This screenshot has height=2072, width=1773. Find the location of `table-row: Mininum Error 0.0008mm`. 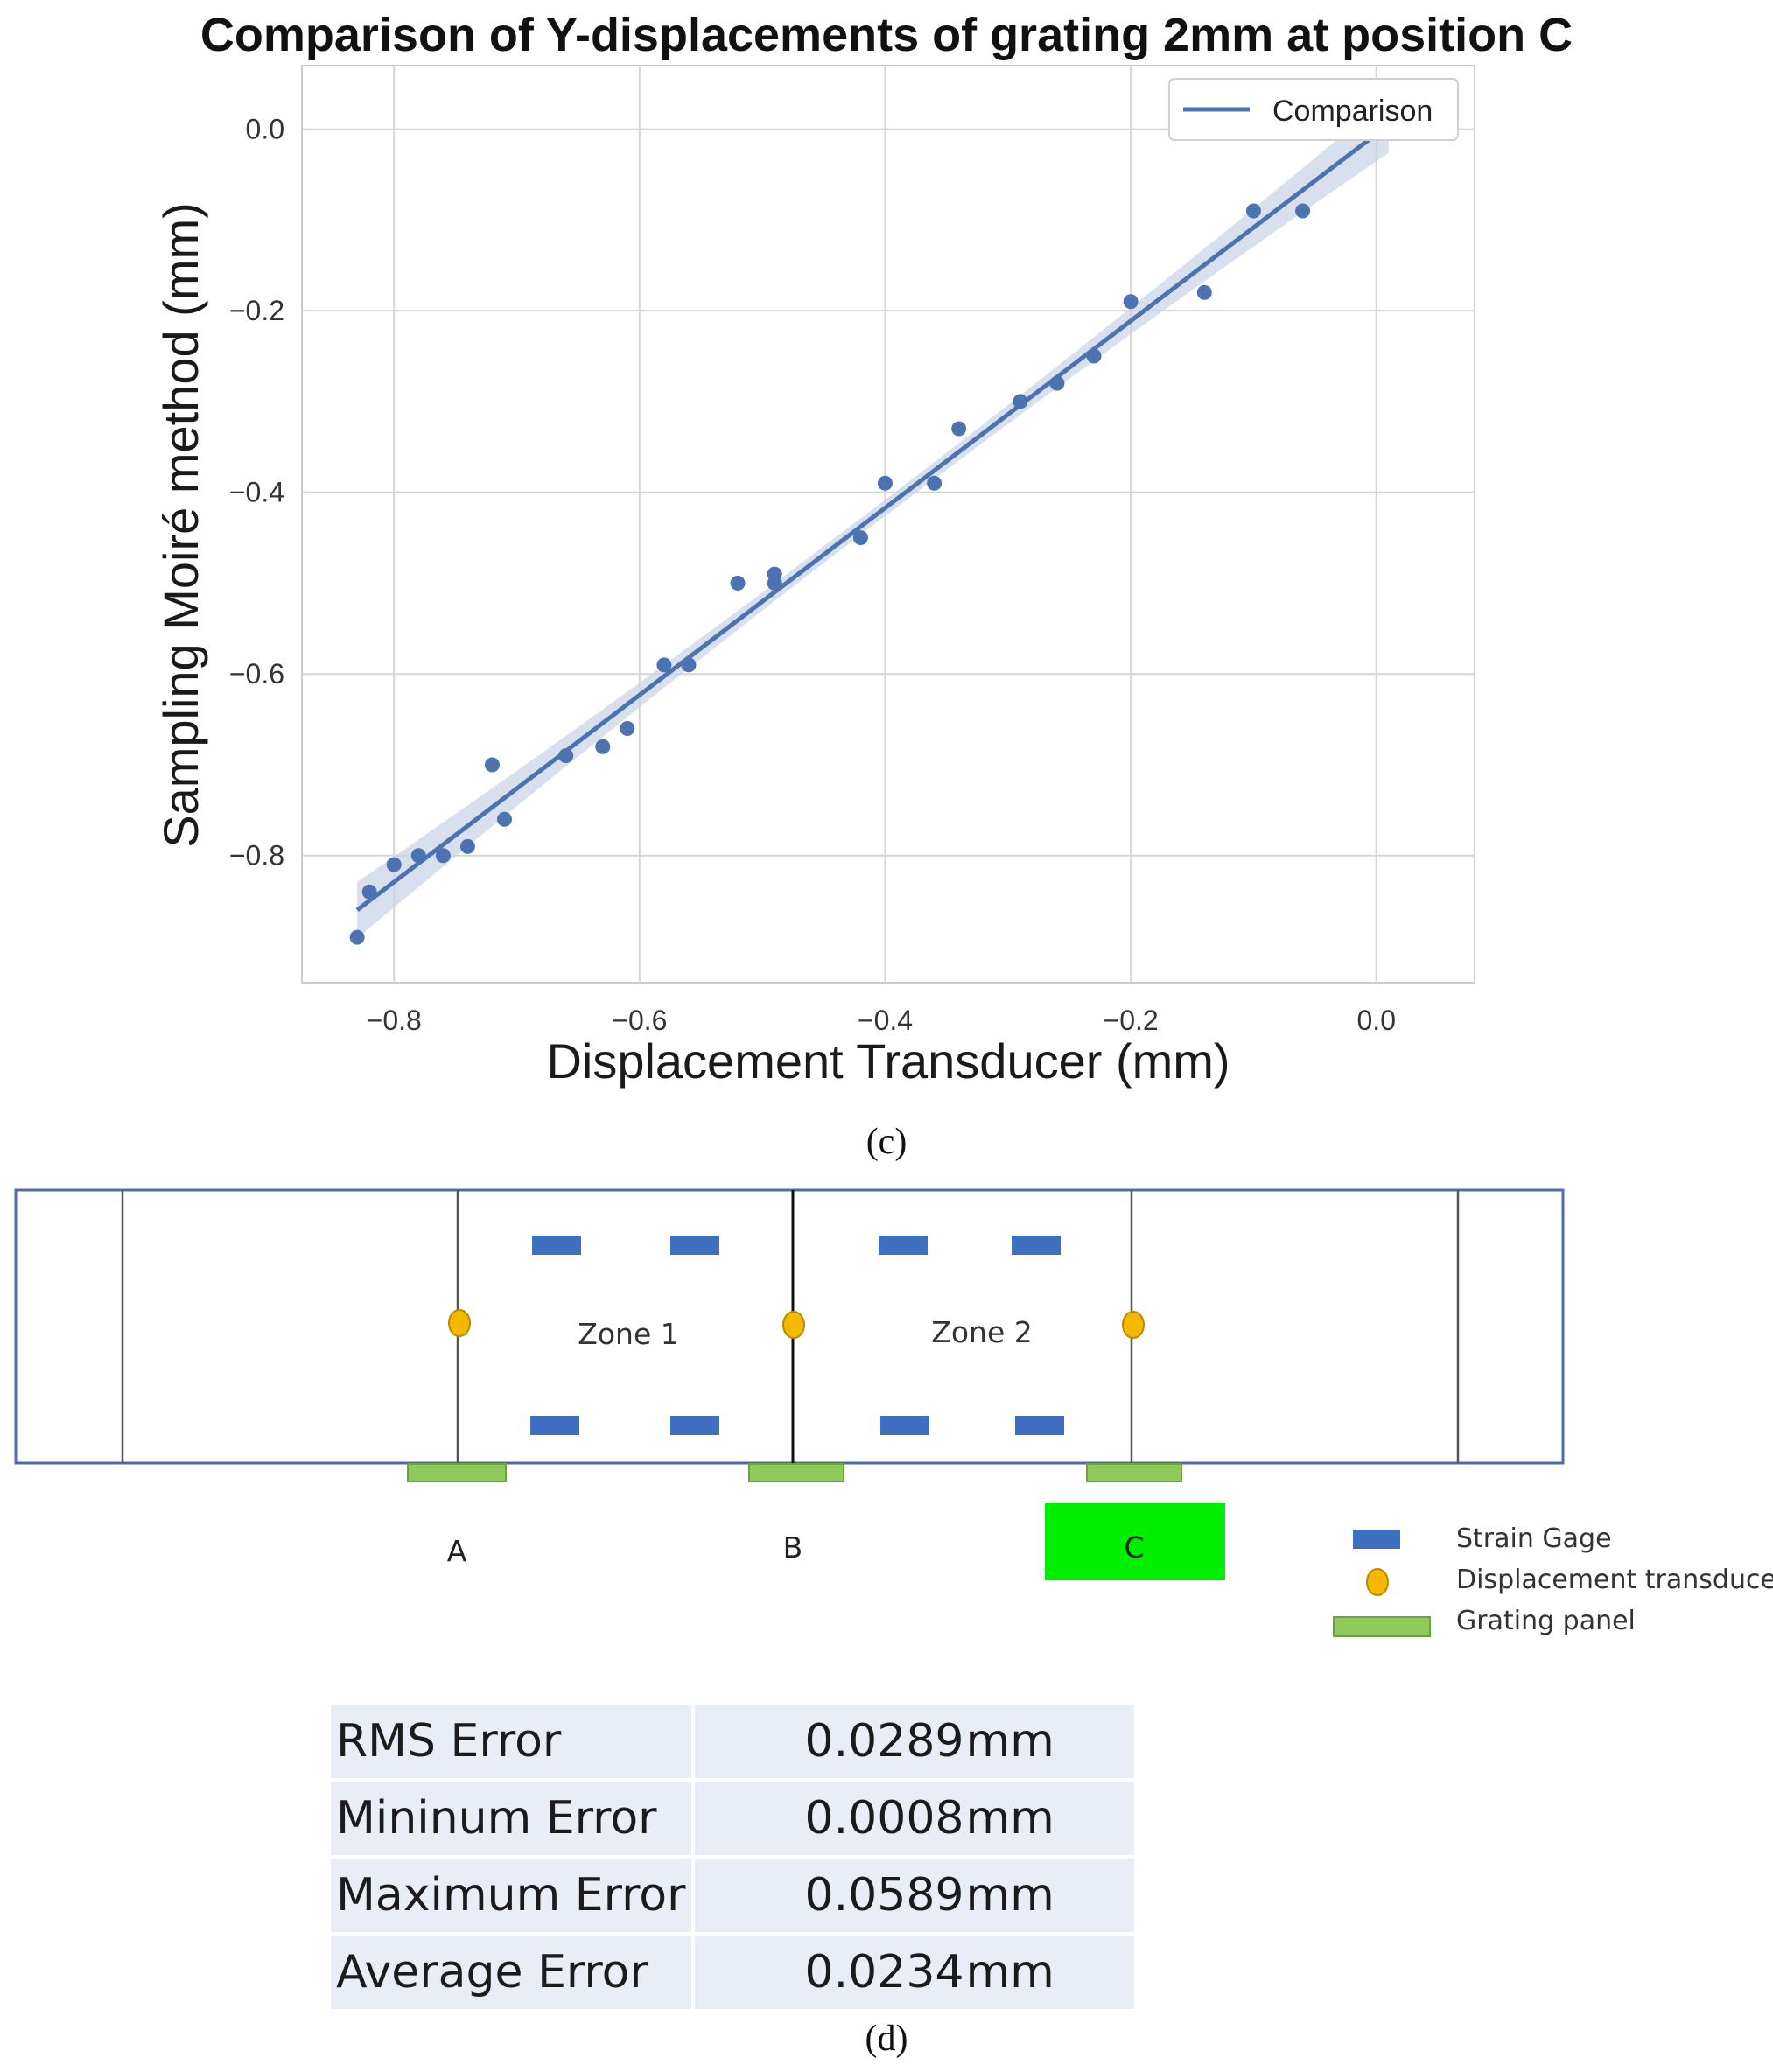

table-row: Mininum Error 0.0008mm is located at coordinates (732, 1818).